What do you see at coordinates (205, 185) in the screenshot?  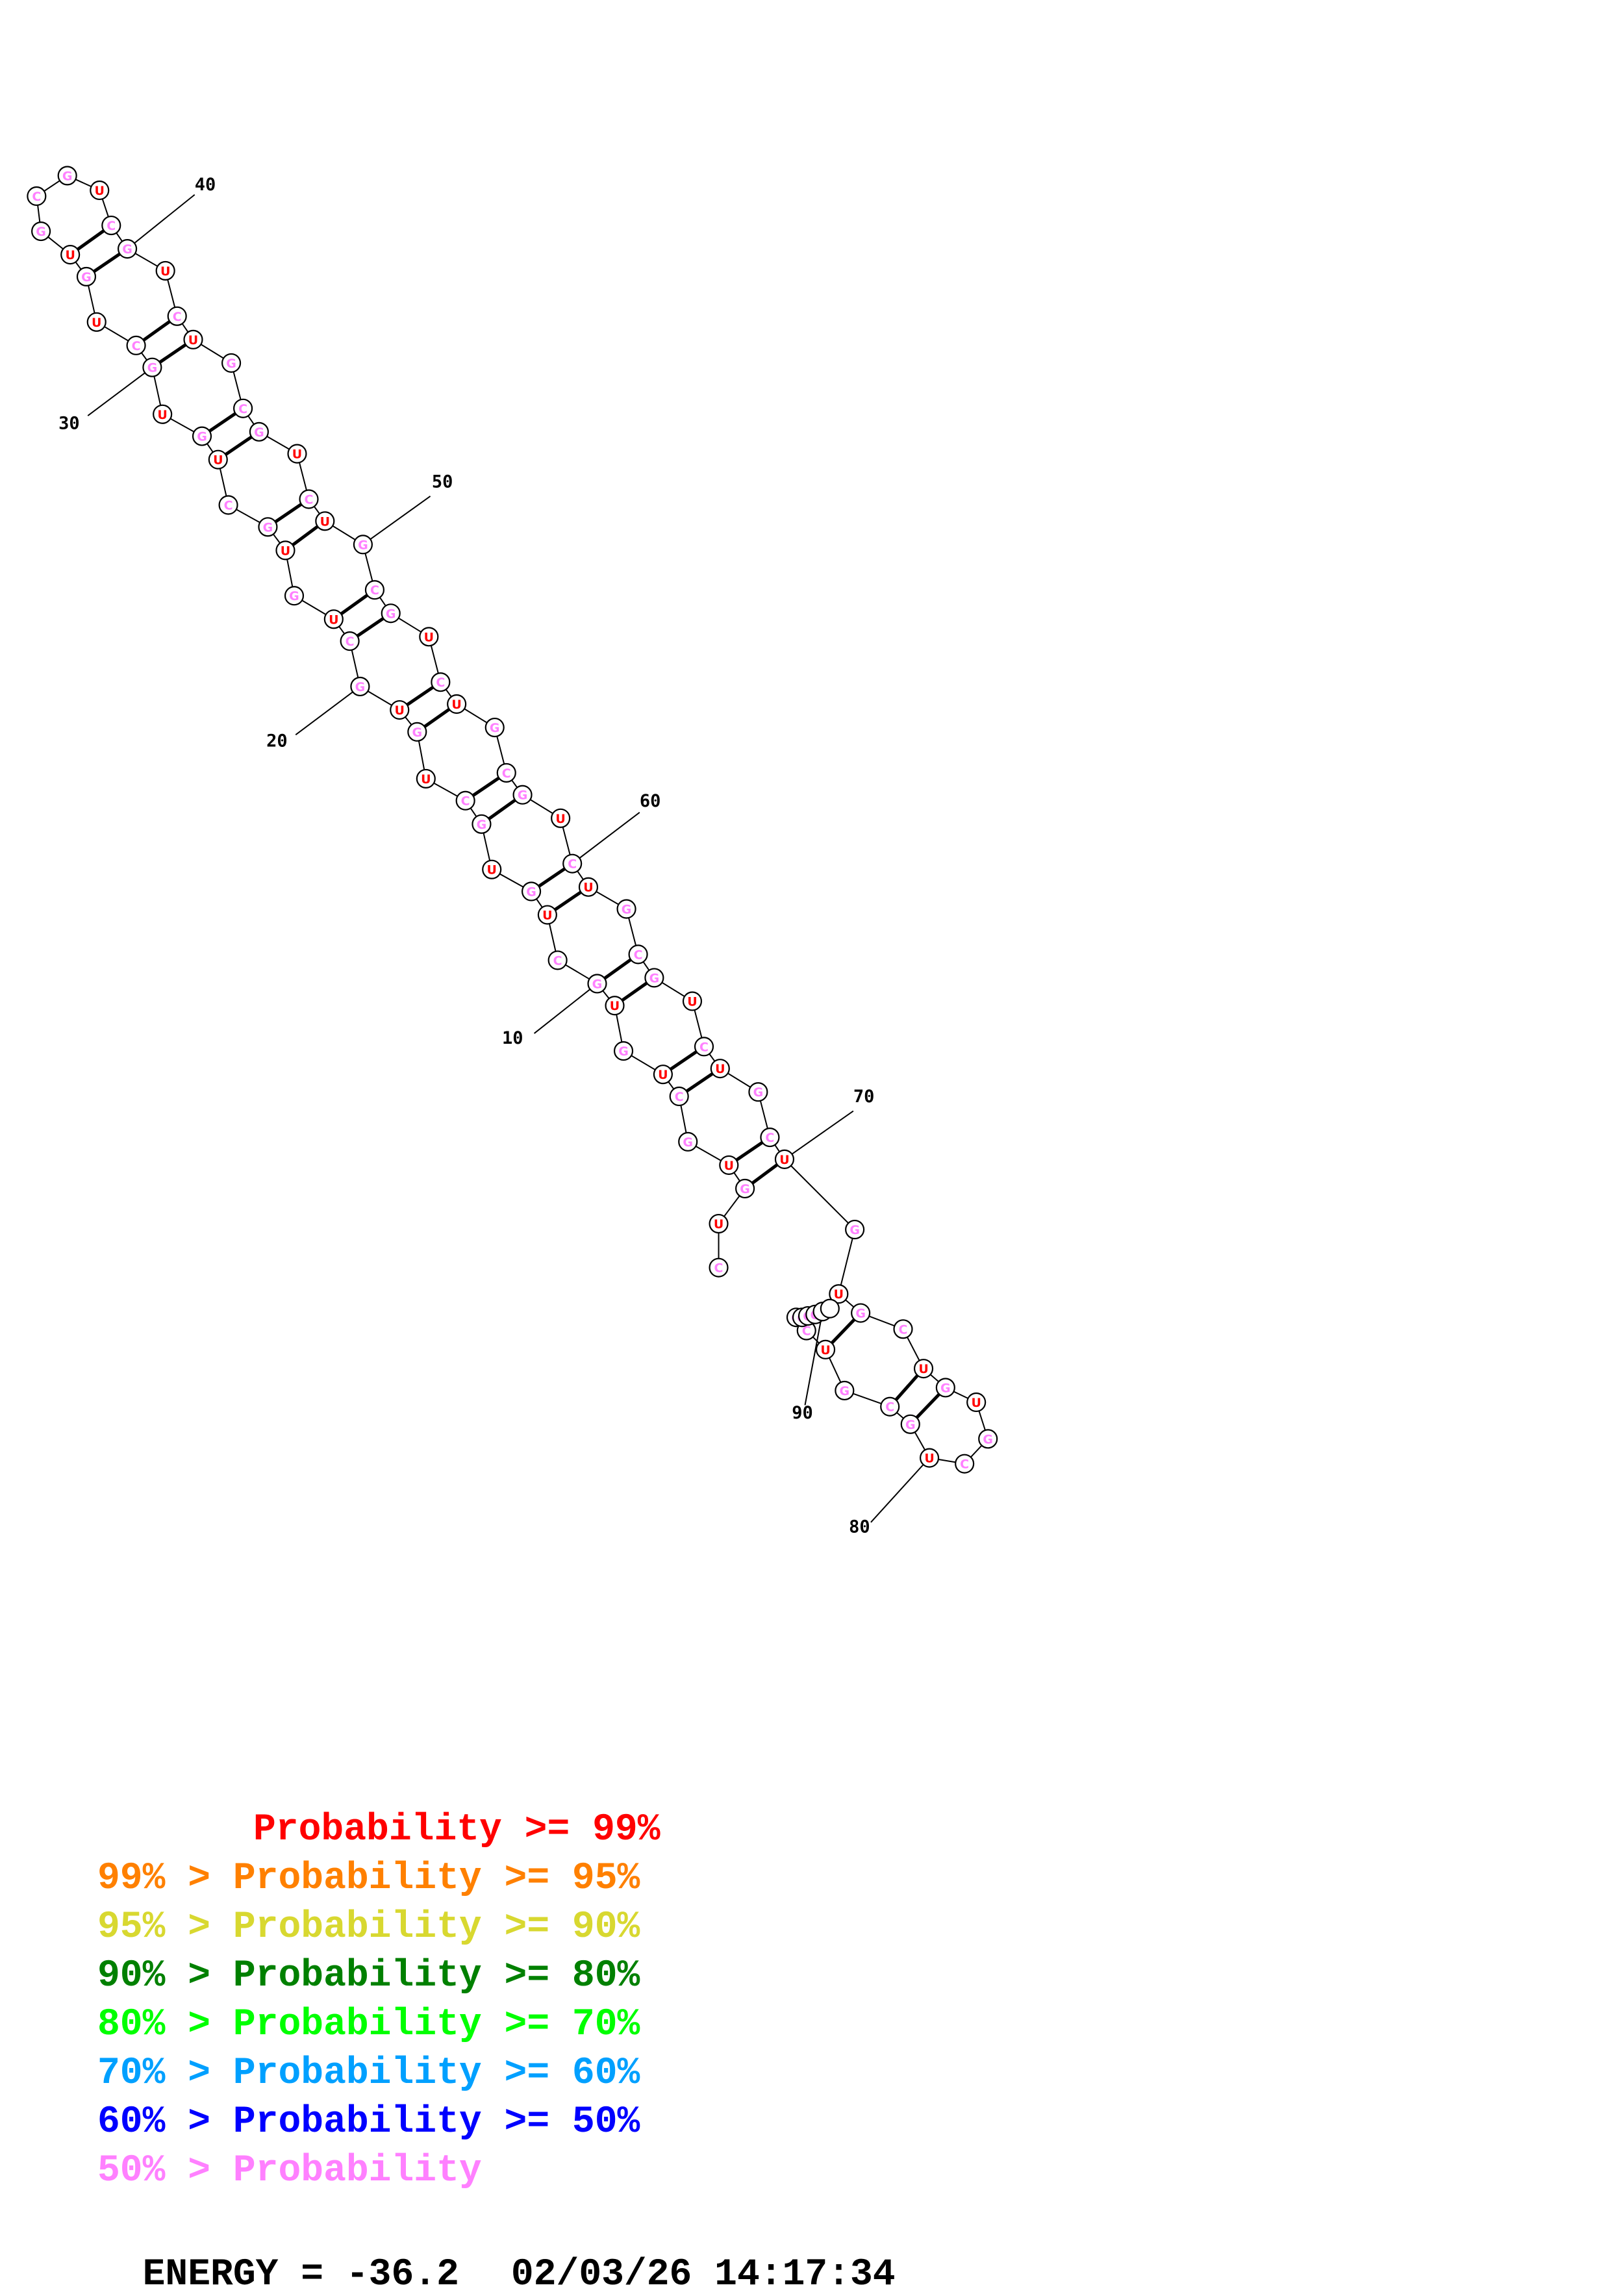 I see `position-label: 40` at bounding box center [205, 185].